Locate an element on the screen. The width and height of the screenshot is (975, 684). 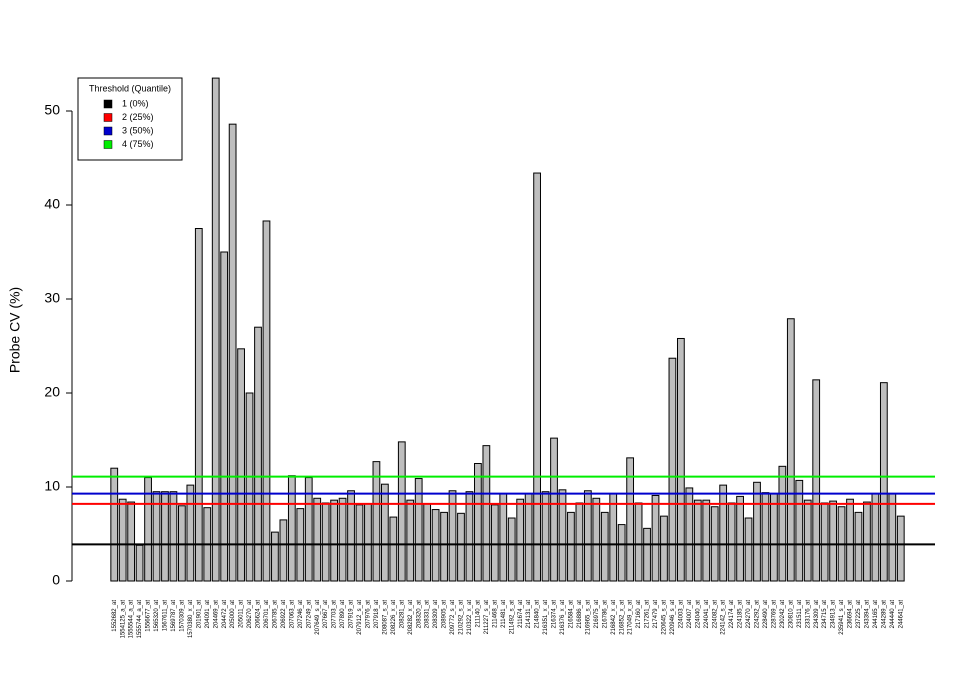
x-tick-label: 206270_at is located at coordinates (250, 614).